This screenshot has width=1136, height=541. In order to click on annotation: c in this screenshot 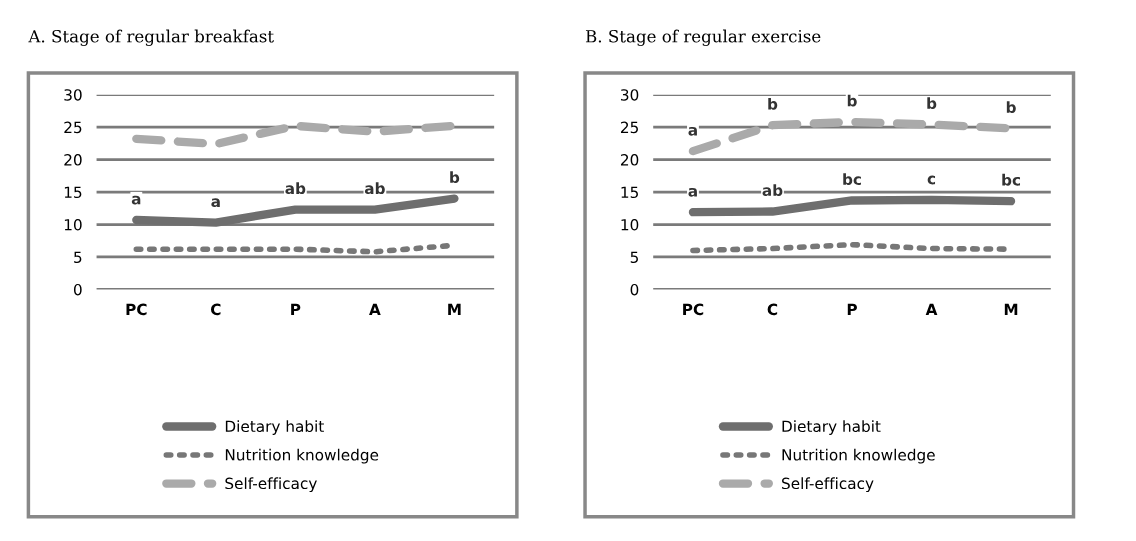, I will do `click(931, 180)`.